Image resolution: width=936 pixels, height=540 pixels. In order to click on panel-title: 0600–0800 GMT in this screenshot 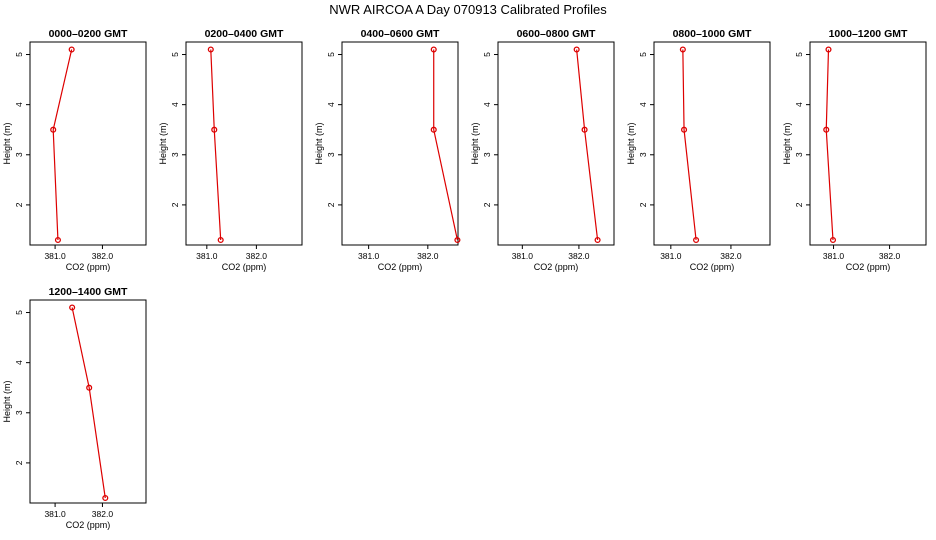, I will do `click(556, 34)`.